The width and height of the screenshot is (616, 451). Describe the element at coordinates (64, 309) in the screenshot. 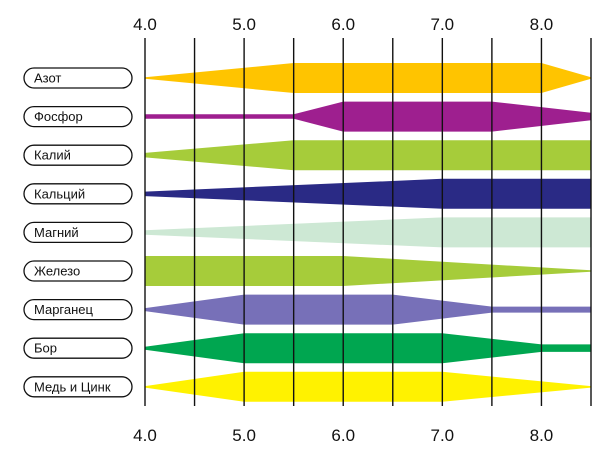

I see `row-label-7: Марганец` at that location.